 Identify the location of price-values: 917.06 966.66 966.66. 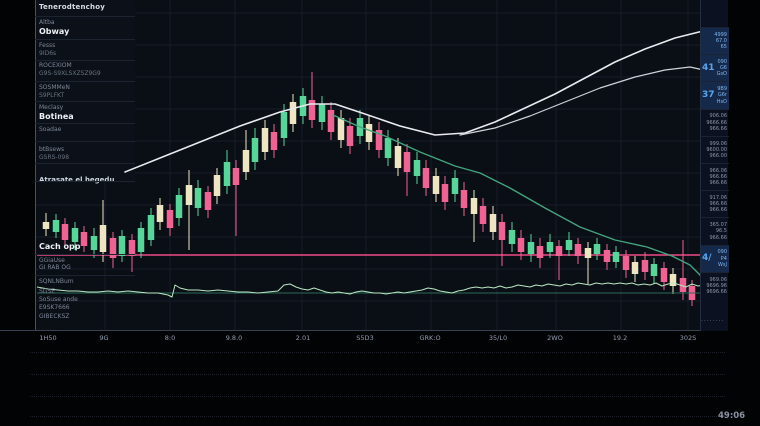
(718, 204).